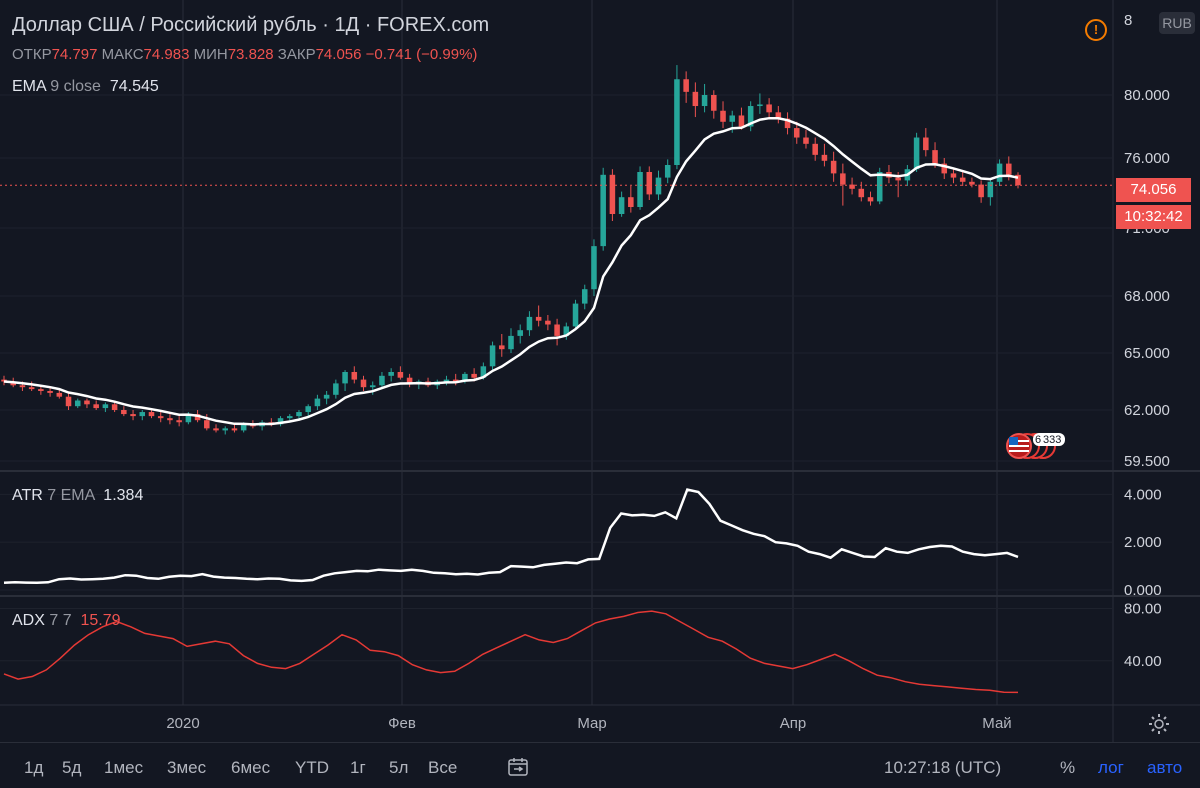 This screenshot has width=1200, height=788. Describe the element at coordinates (1111, 767) in the screenshot. I see `log-toggle: лог` at that location.